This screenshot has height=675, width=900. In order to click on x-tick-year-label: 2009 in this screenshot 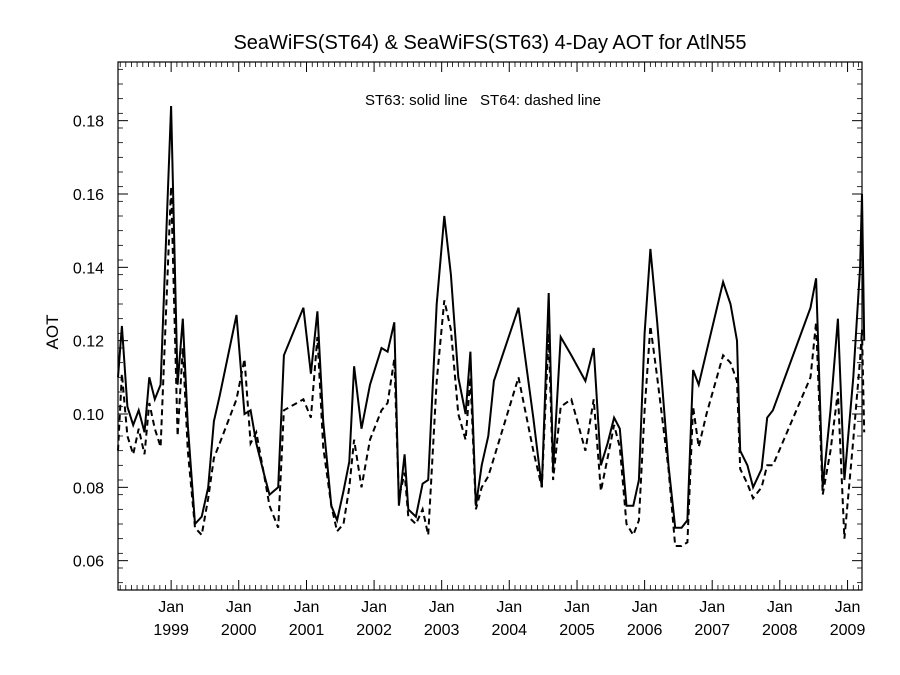, I will do `click(848, 630)`.